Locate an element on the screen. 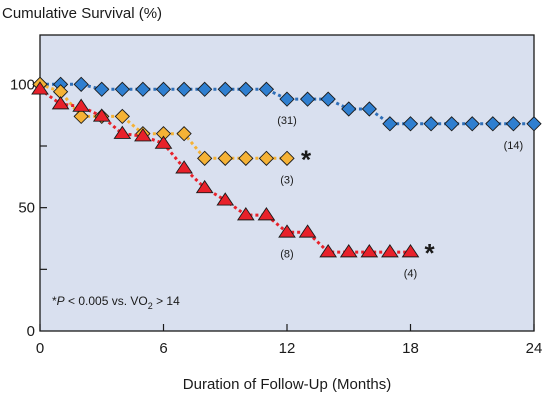  x-tick-label: 12 is located at coordinates (287, 348).